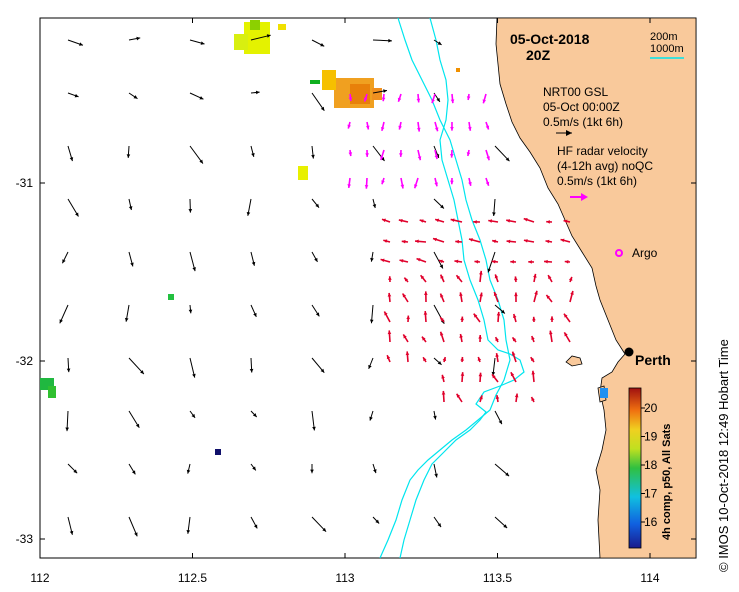 The height and width of the screenshot is (592, 739). What do you see at coordinates (619, 253) in the screenshot?
I see `argo-marker` at bounding box center [619, 253].